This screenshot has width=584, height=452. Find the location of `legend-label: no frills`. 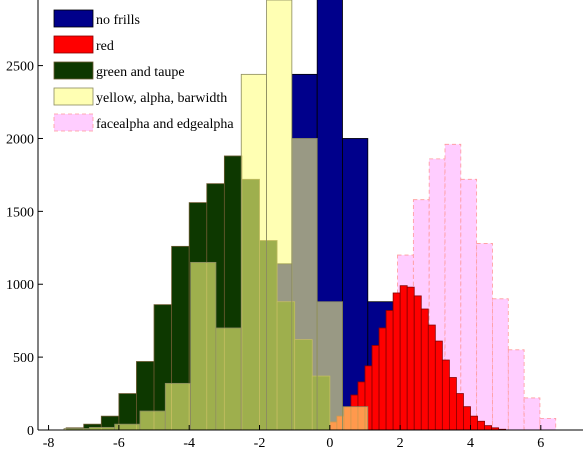

legend-label: no frills is located at coordinates (118, 20).